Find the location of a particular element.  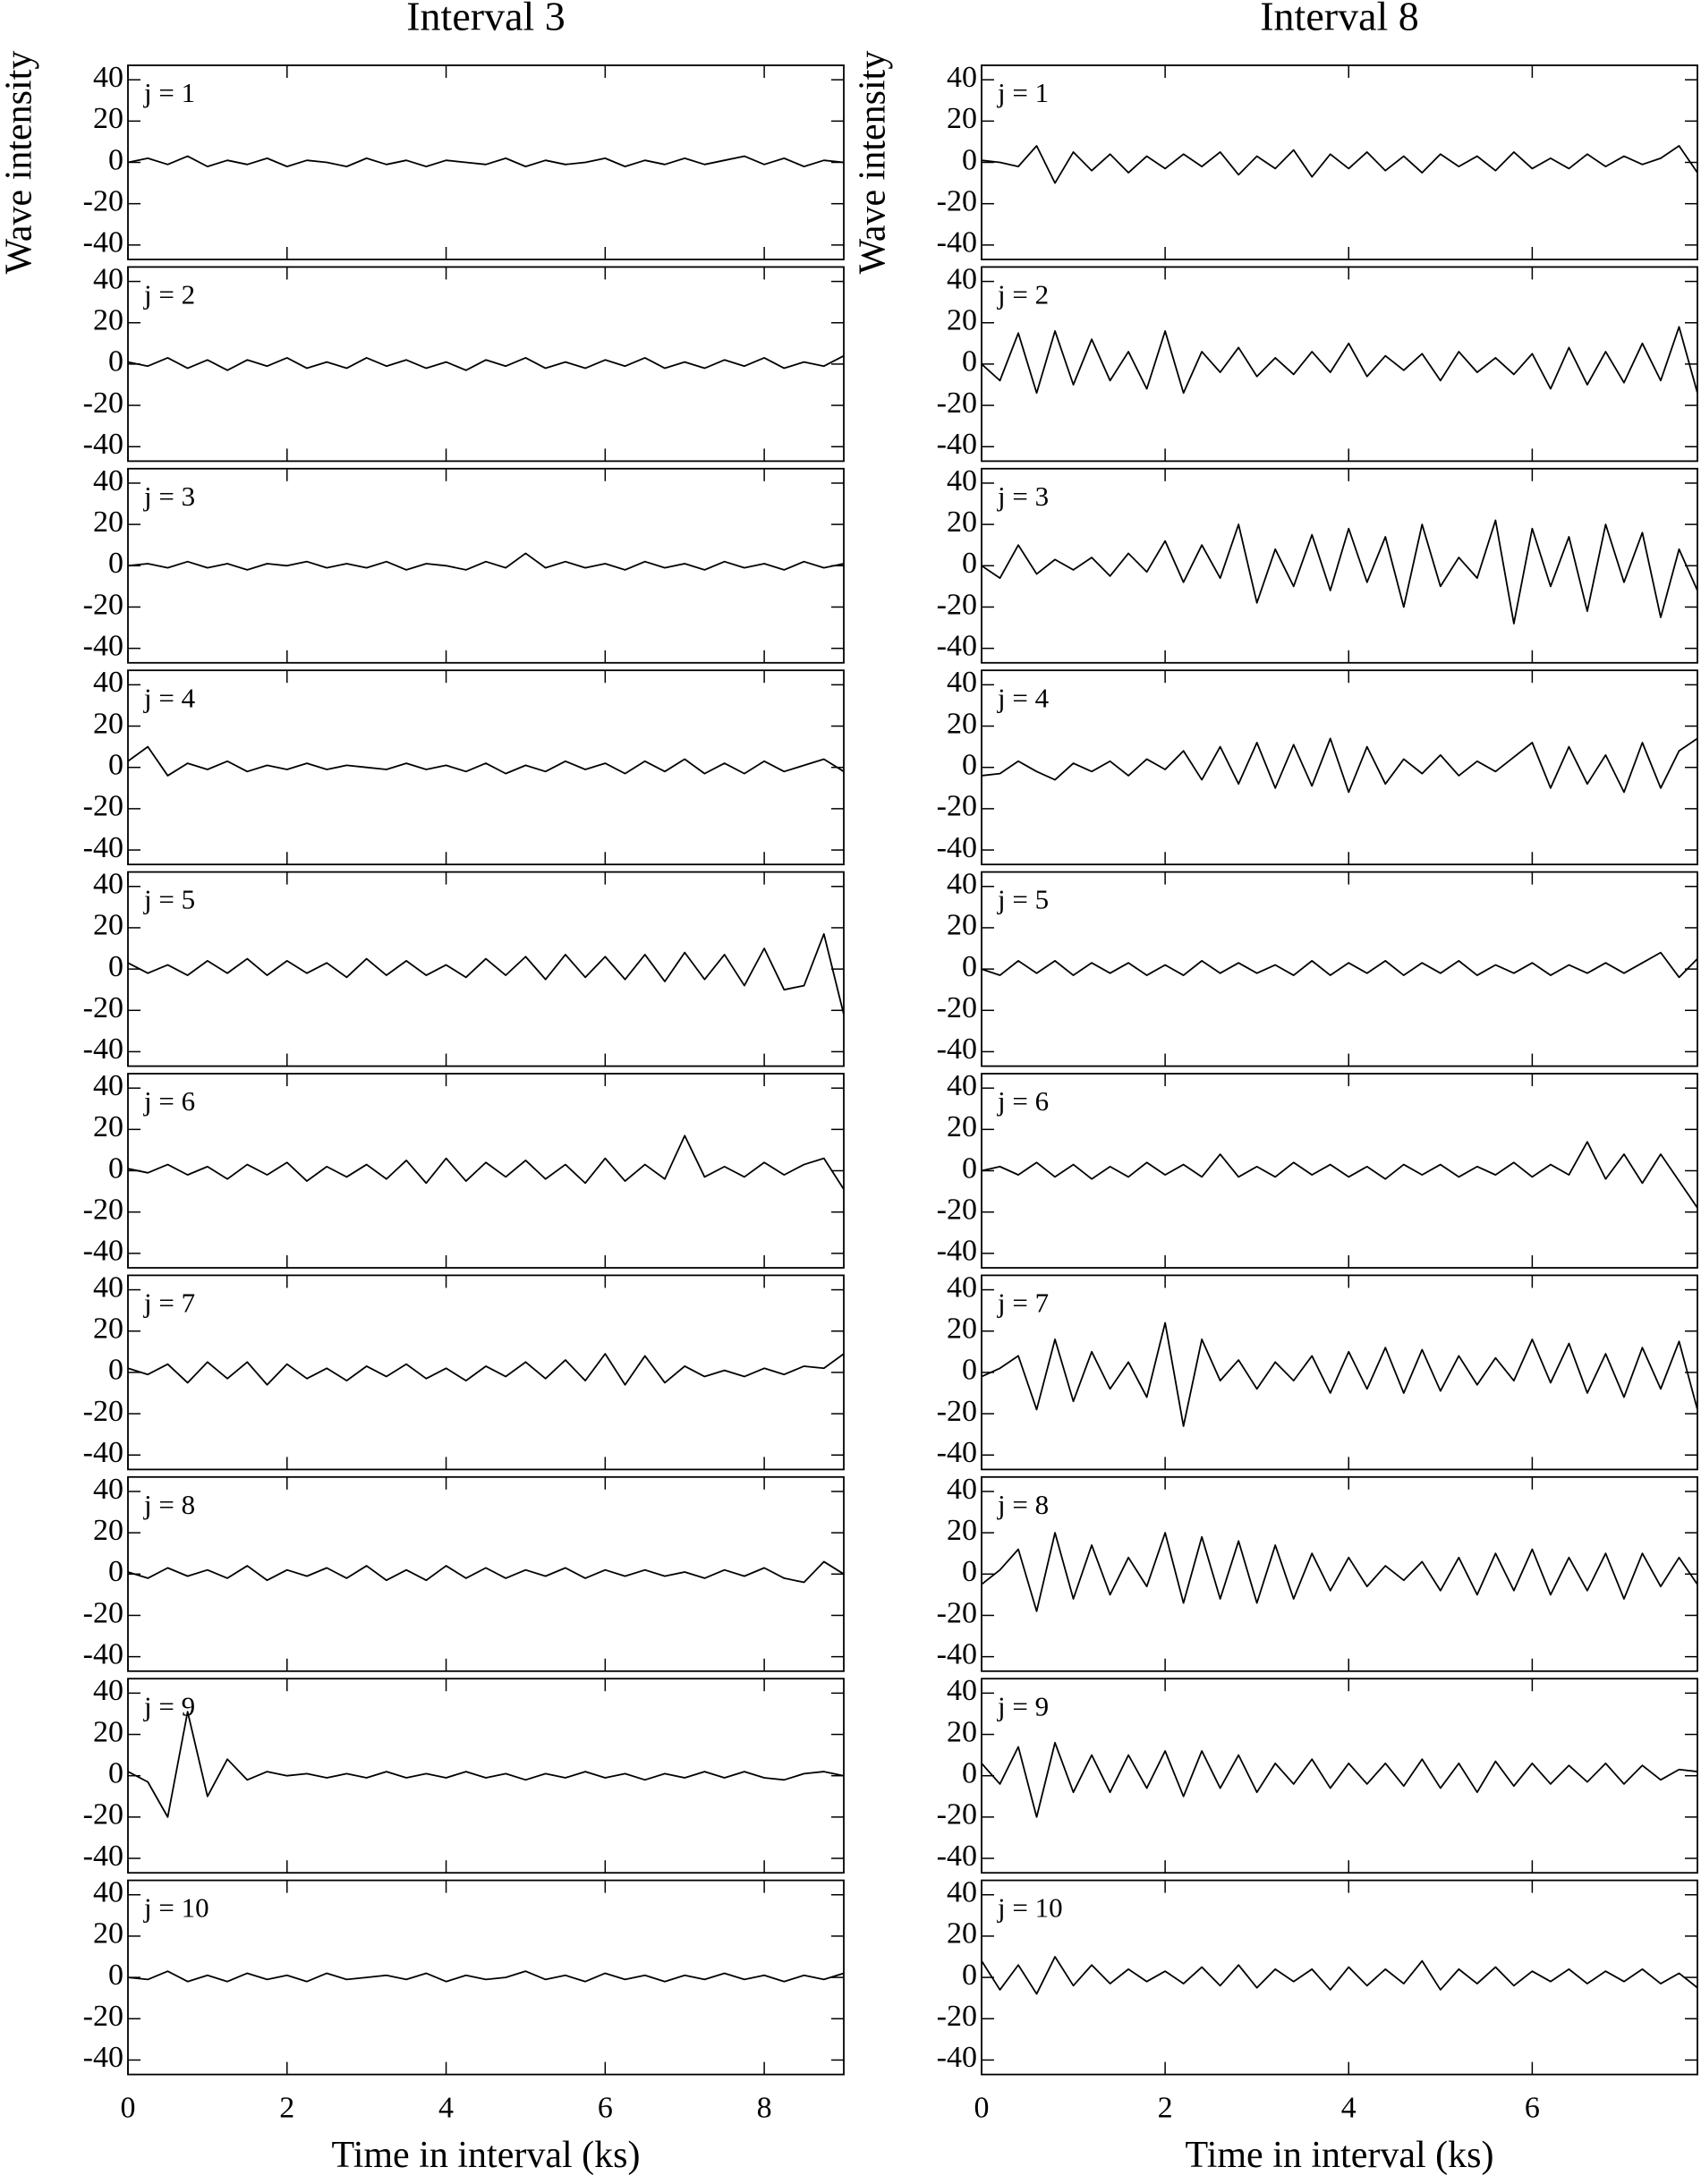

panel-label: j = 10 is located at coordinates (176, 1908).